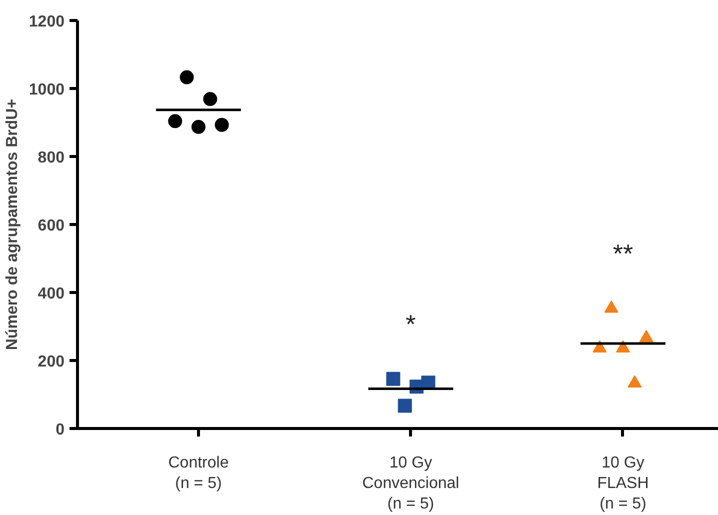 The height and width of the screenshot is (515, 718). I want to click on x-tick-label: 10 Gy Convencional (n = 5), so click(411, 483).